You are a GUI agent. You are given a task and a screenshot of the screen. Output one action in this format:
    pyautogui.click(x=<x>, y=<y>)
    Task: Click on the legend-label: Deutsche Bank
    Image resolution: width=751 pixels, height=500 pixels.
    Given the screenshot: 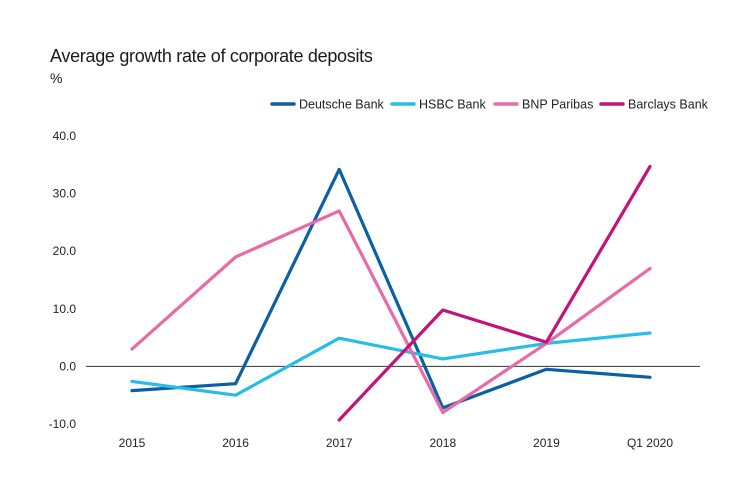 What is the action you would take?
    pyautogui.click(x=342, y=105)
    